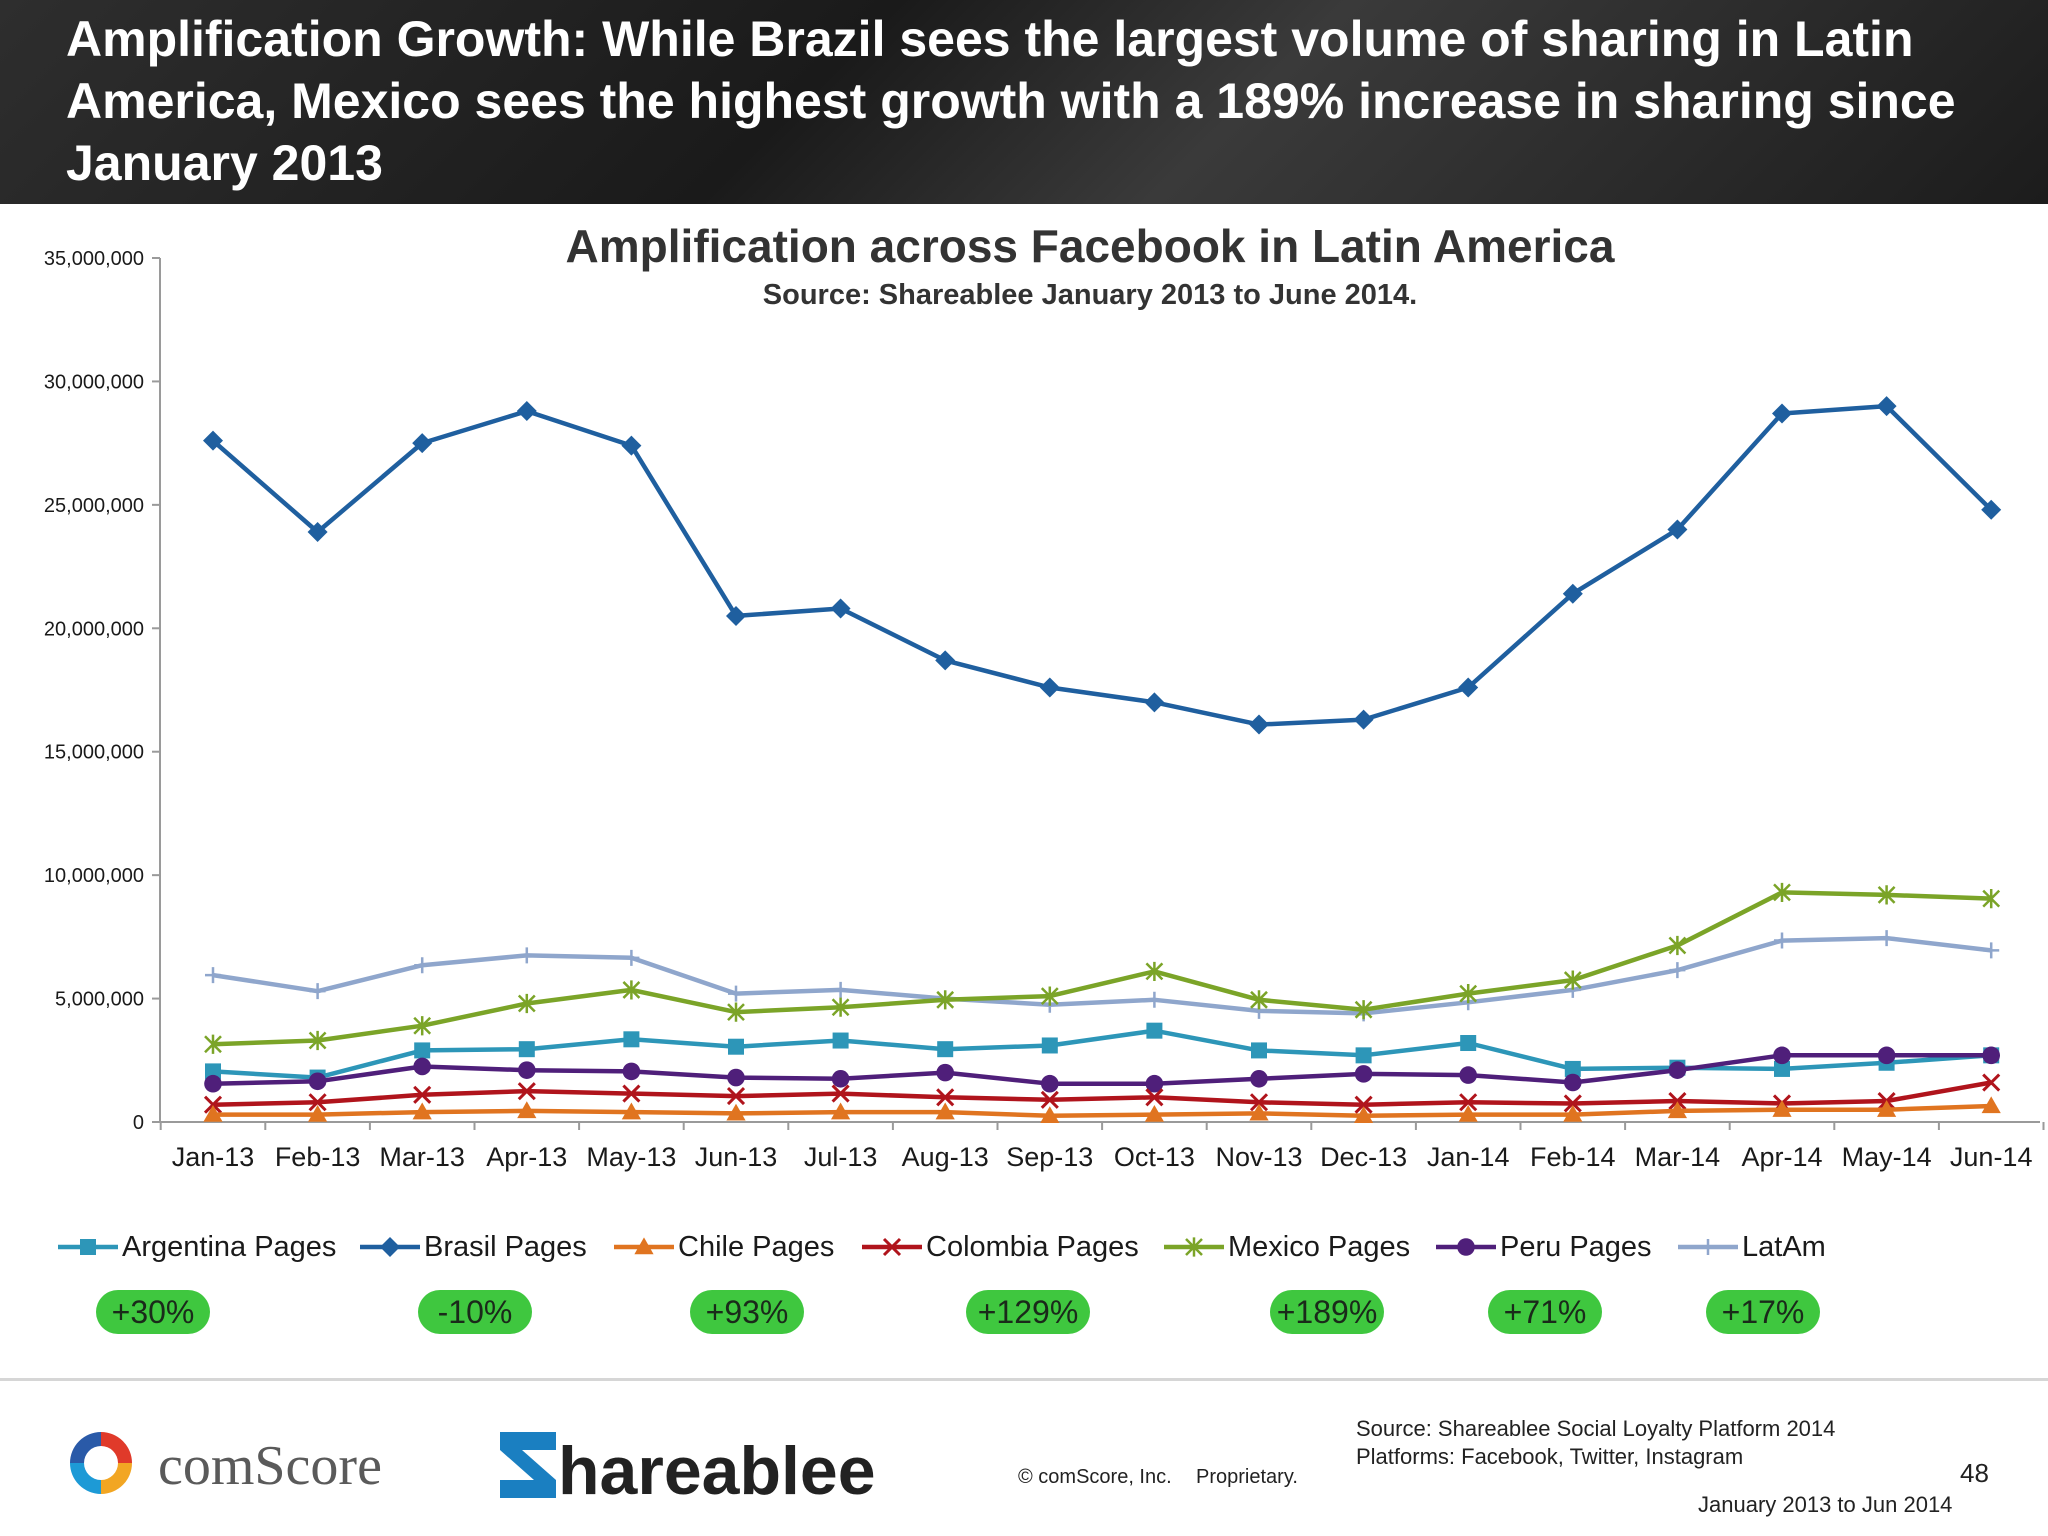 This screenshot has height=1536, width=2048. What do you see at coordinates (1887, 1157) in the screenshot?
I see `x-tick-label: May-14` at bounding box center [1887, 1157].